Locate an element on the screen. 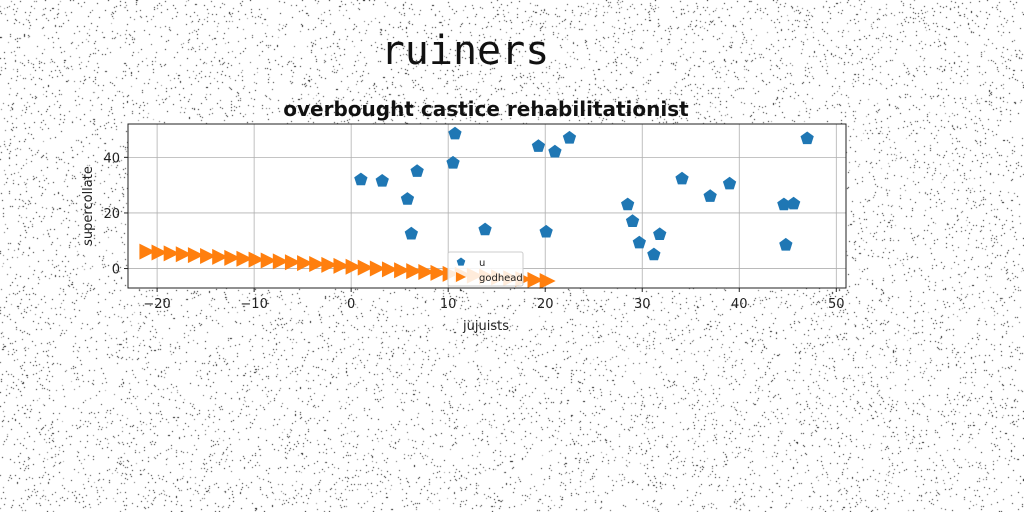  legend-label: godhead is located at coordinates (501, 278).